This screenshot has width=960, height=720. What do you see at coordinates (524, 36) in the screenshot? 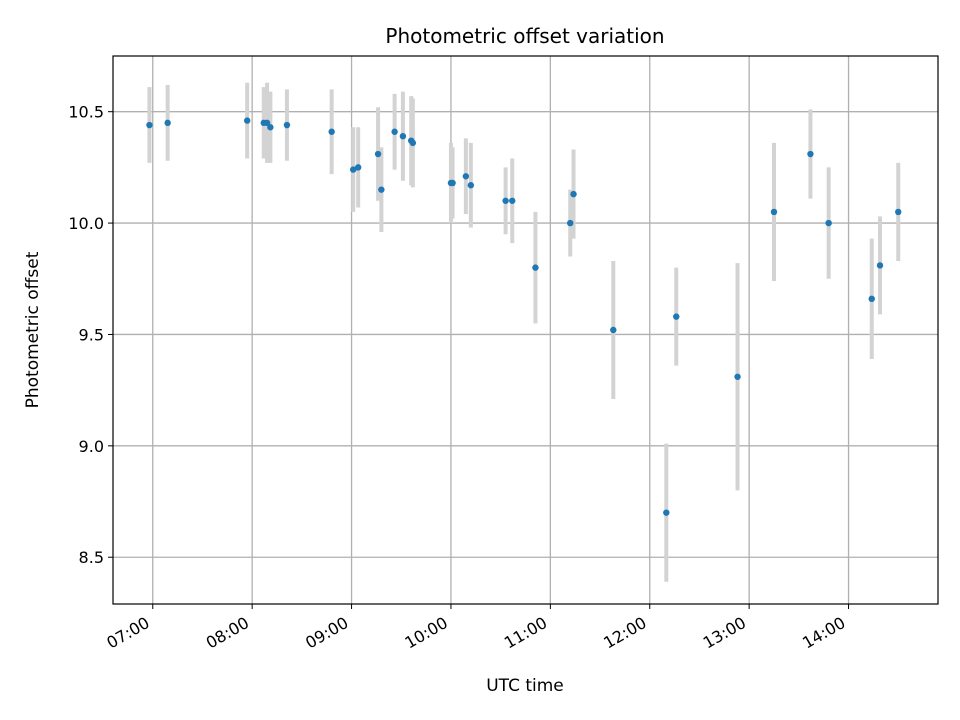
I see `chart-title: Photometric offset variation` at bounding box center [524, 36].